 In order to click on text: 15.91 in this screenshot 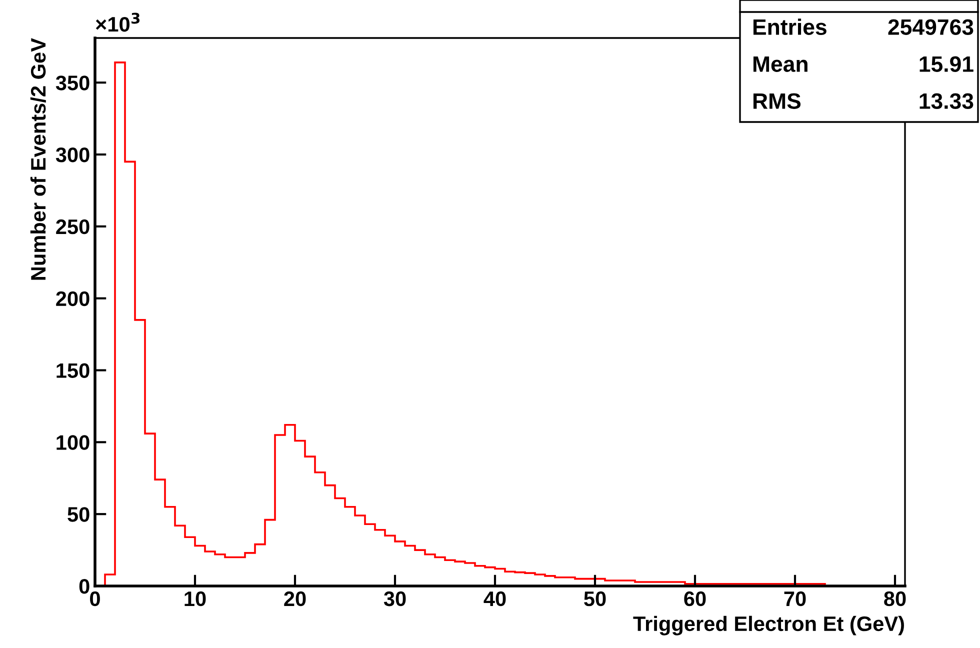, I will do `click(947, 64)`.